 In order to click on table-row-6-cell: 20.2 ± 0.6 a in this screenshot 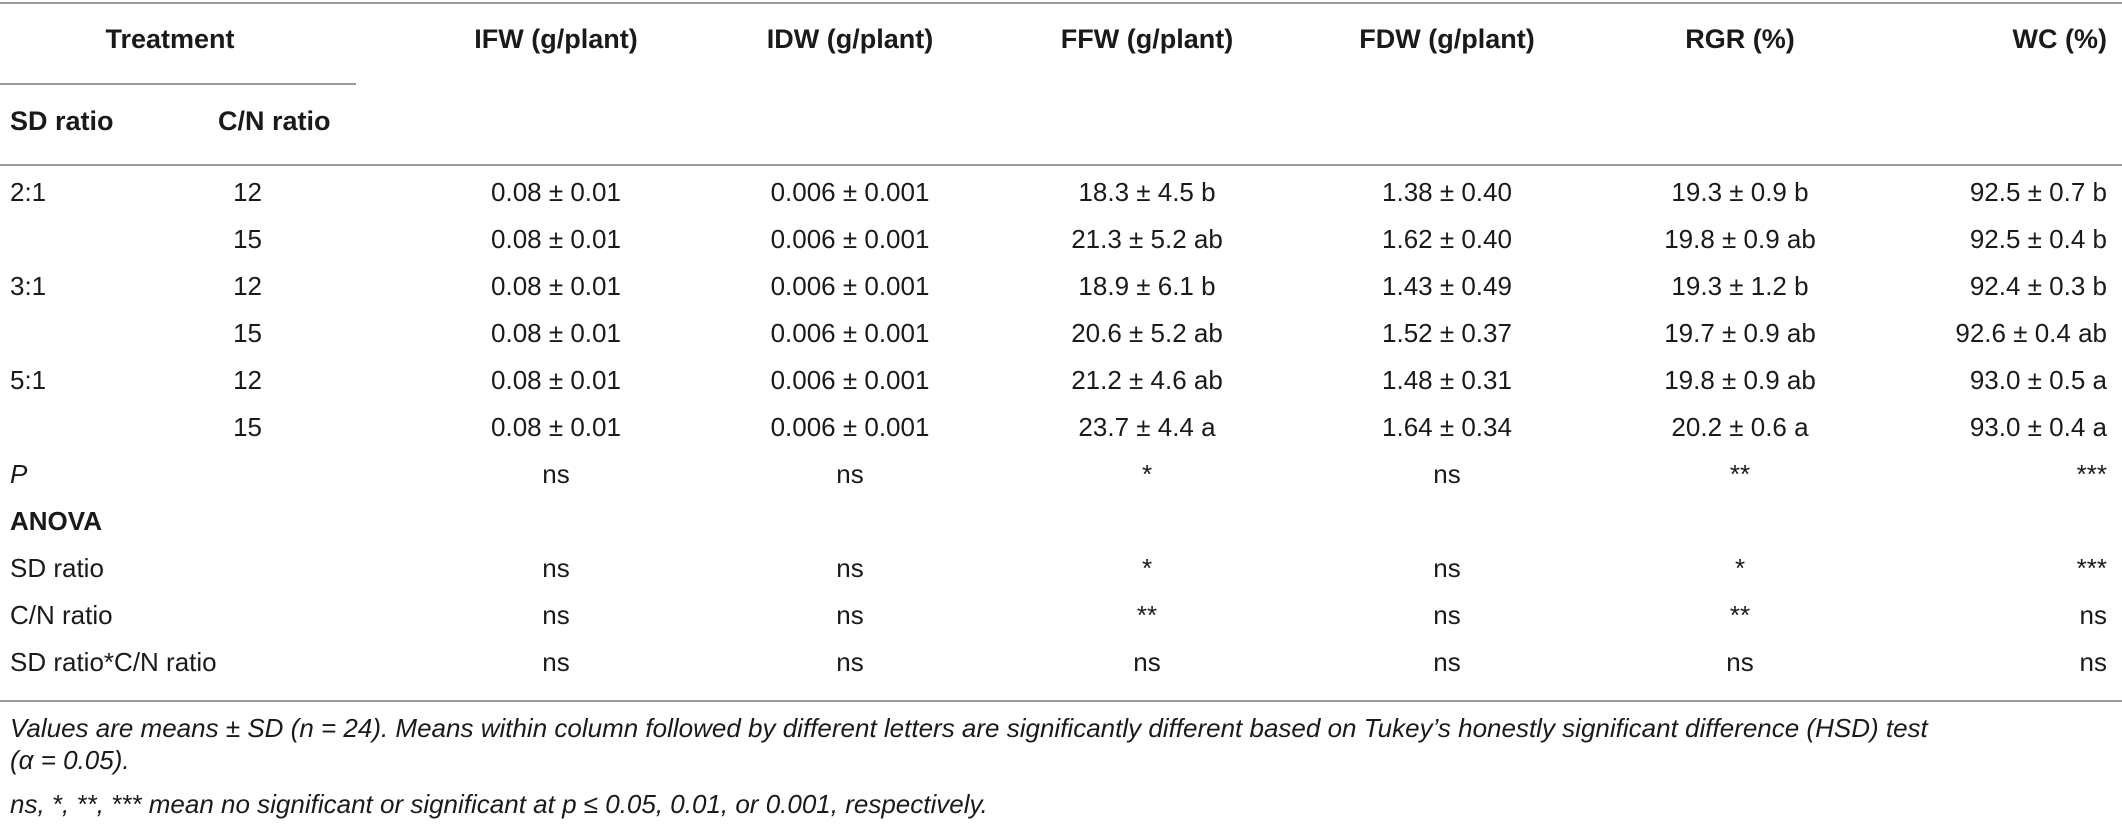, I will do `click(1740, 427)`.